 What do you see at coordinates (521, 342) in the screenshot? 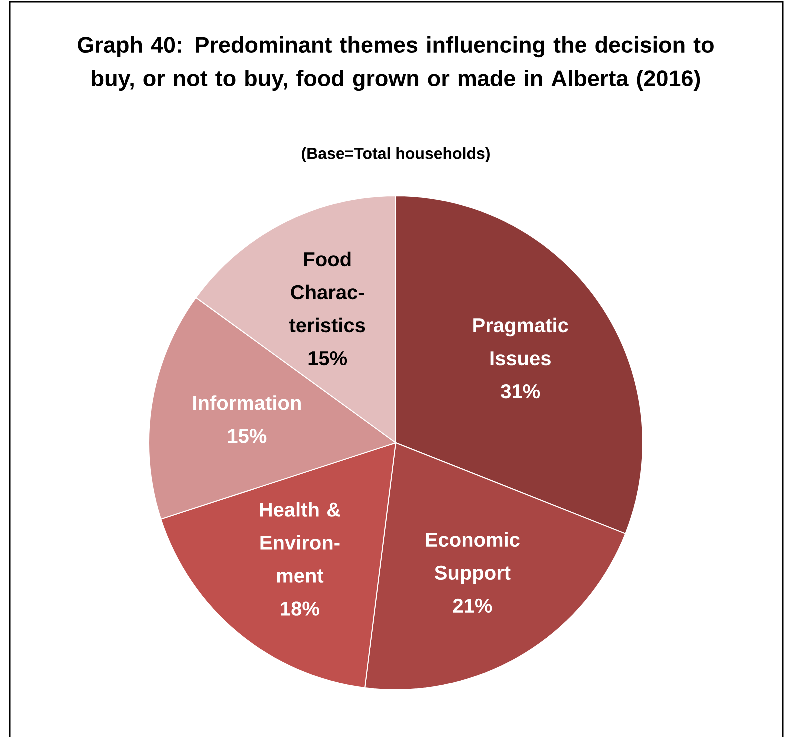
I see `slice-label: Pragmatic Issues` at bounding box center [521, 342].